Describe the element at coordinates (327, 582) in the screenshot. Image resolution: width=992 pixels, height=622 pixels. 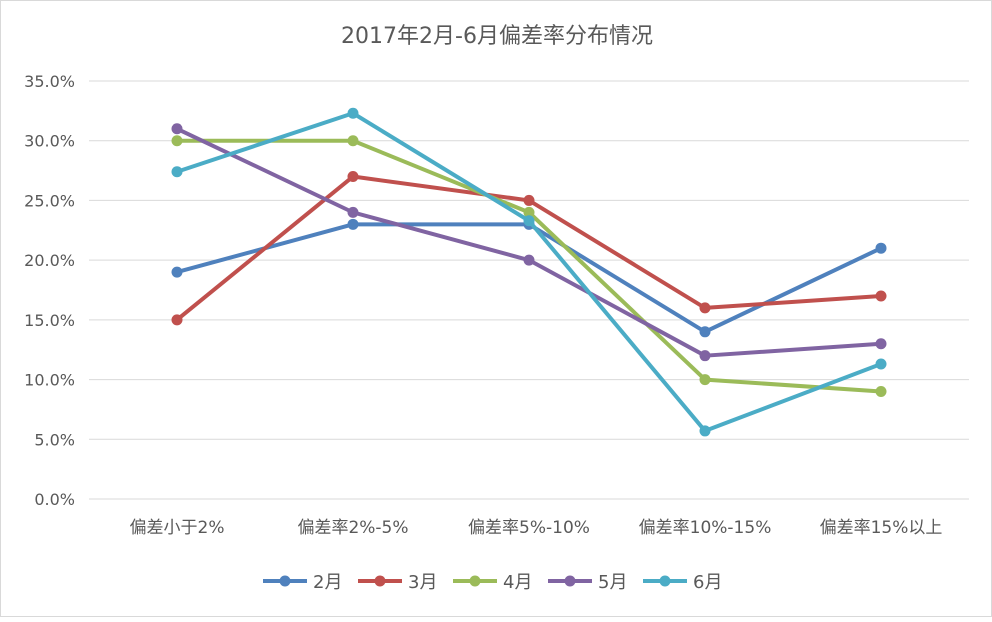
I see `legend-label: 2月` at that location.